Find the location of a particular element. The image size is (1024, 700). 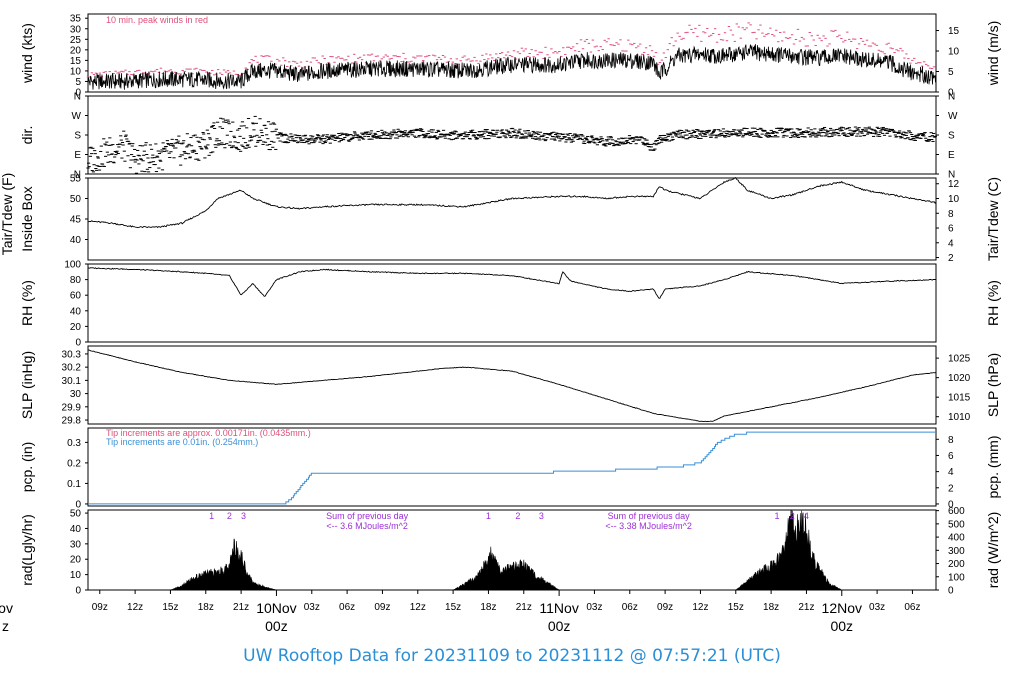

y-tick-label-right: 4 is located at coordinates (951, 472).